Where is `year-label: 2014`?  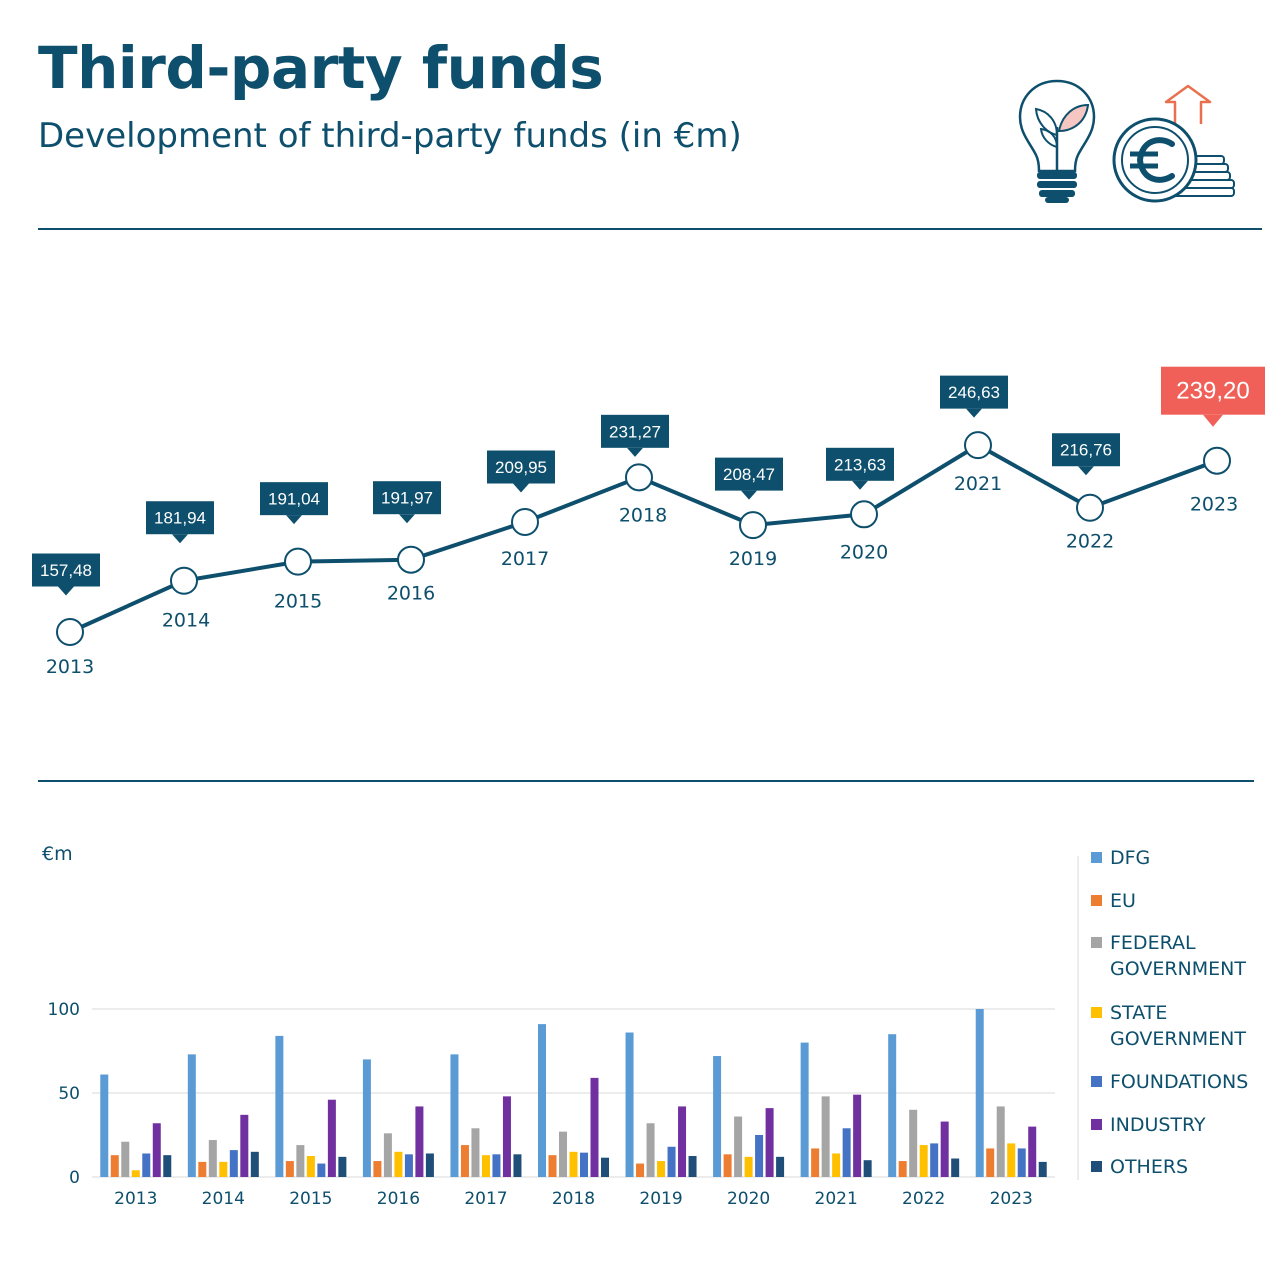 year-label: 2014 is located at coordinates (186, 621).